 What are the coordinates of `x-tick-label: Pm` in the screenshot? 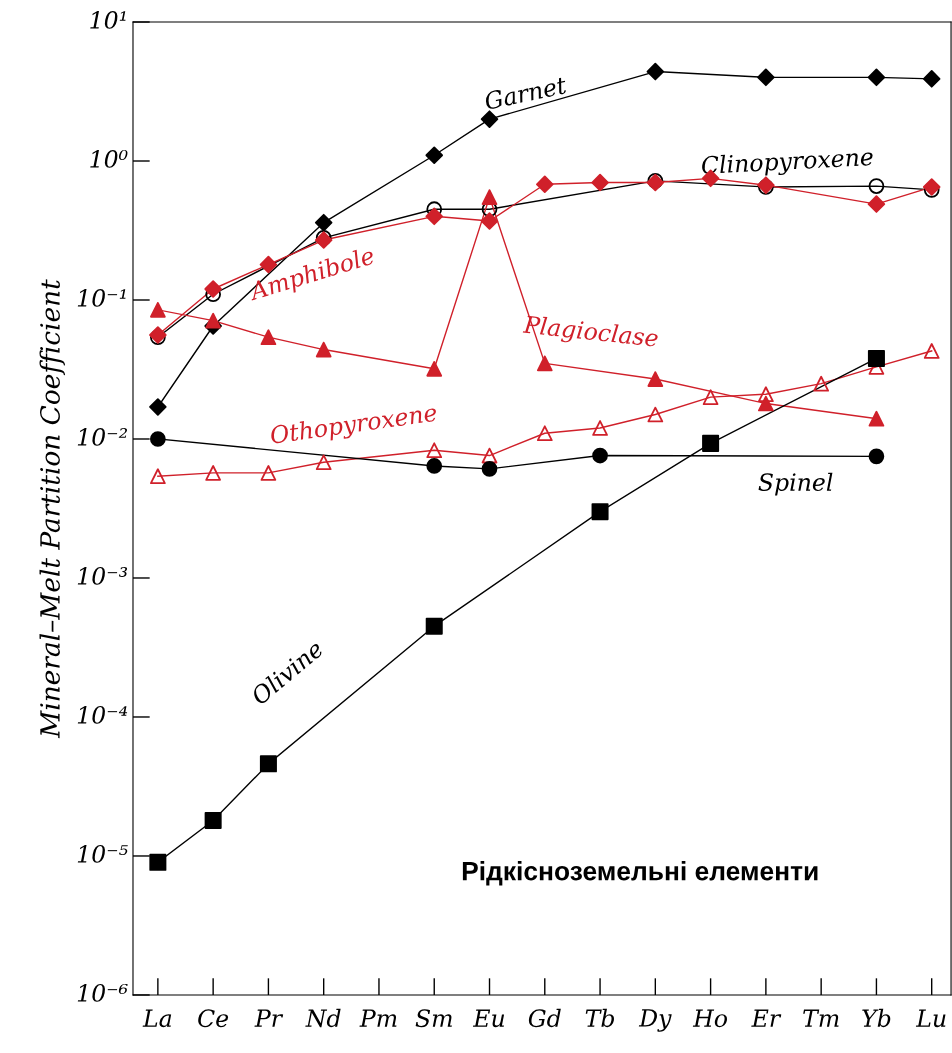 It's located at (378, 1018).